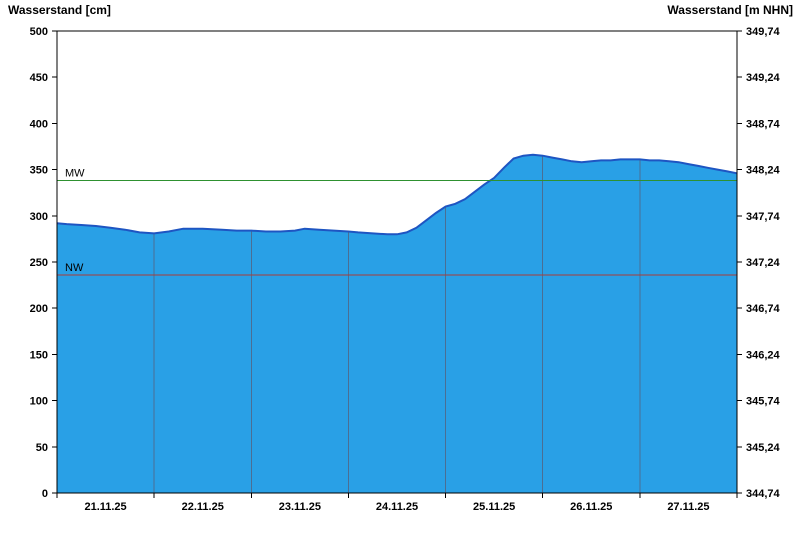  I want to click on y-axis-left: 0 50 100 150 200 250 300 350 400 450 500, so click(43, 263).